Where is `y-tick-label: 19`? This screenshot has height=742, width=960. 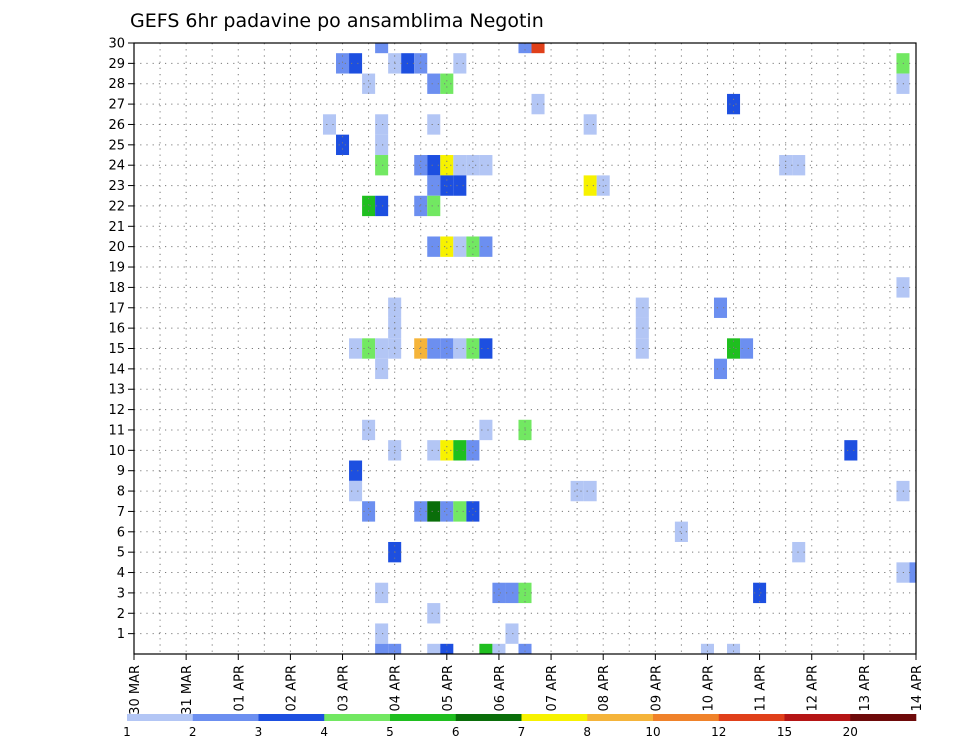 y-tick-label: 19 is located at coordinates (116, 268).